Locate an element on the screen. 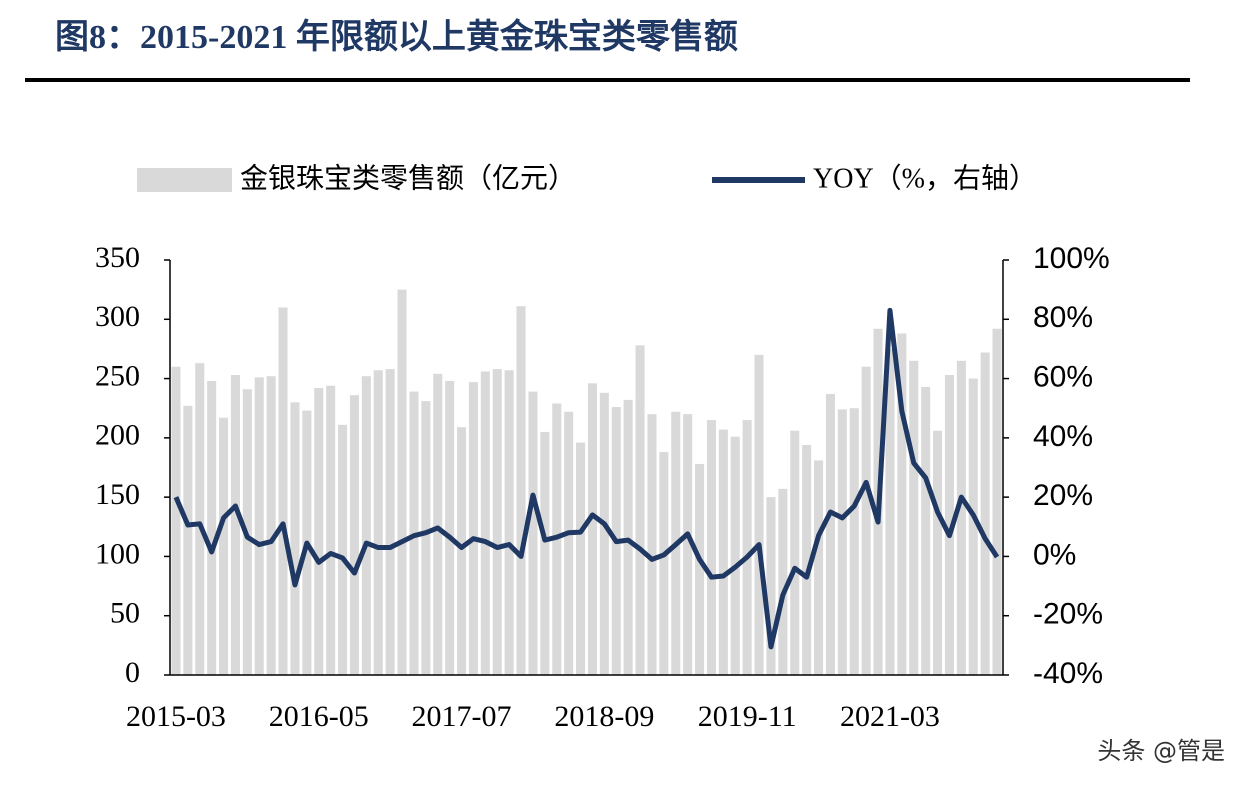 Image resolution: width=1250 pixels, height=790 pixels. legend-swatch is located at coordinates (184, 180).